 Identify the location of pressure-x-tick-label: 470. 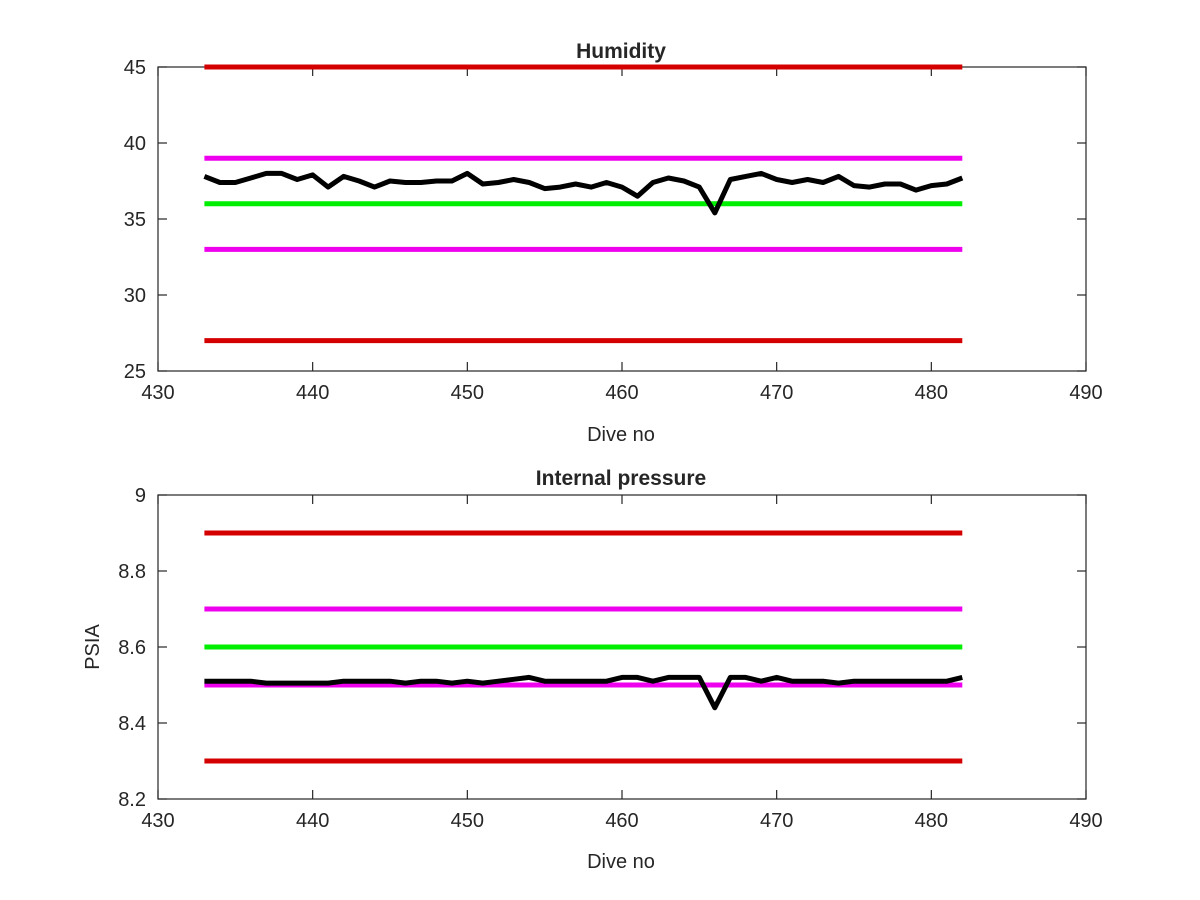
(776, 821).